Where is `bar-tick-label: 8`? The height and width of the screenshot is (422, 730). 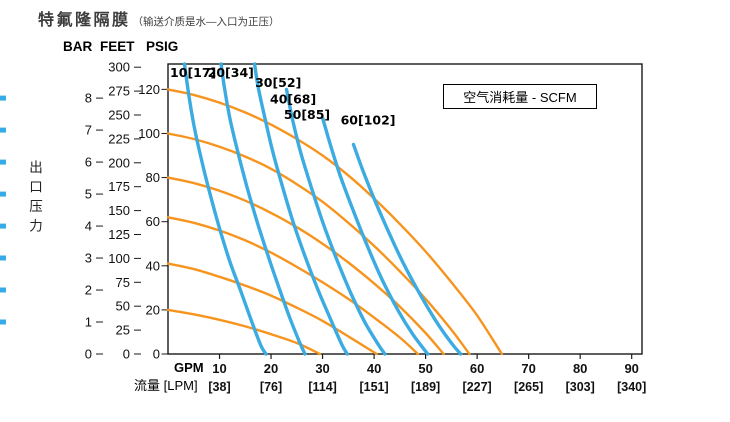 bar-tick-label: 8 is located at coordinates (88, 98).